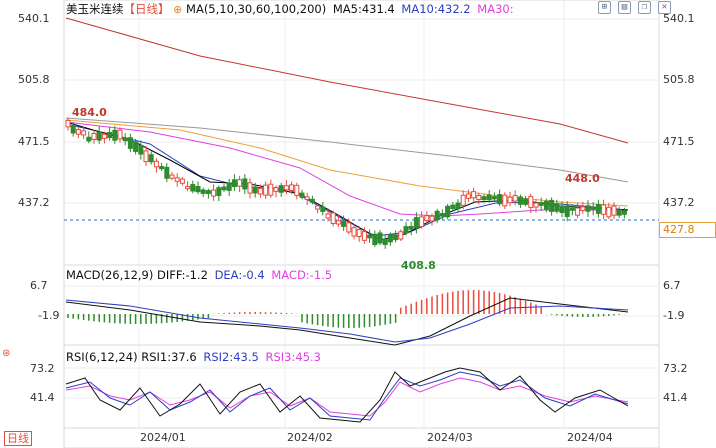 The width and height of the screenshot is (716, 448). Describe the element at coordinates (6, 353) in the screenshot. I see `indicator-settings-icon: ⊛` at that location.